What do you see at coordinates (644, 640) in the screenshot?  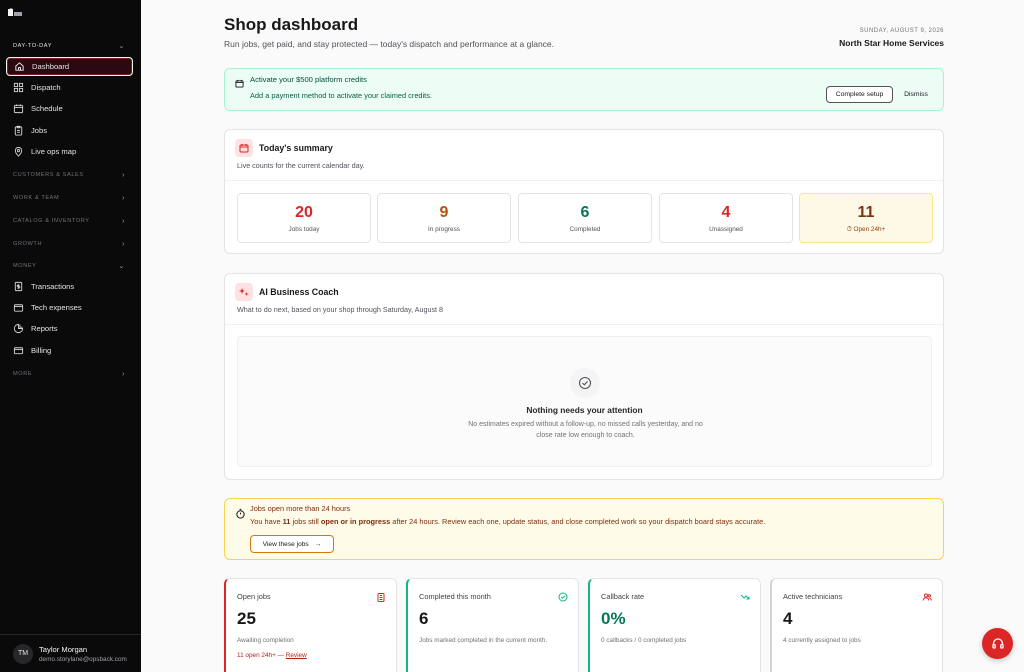 I see `kpi-subtext: 0 callbacks / 0 completed jobs` at bounding box center [644, 640].